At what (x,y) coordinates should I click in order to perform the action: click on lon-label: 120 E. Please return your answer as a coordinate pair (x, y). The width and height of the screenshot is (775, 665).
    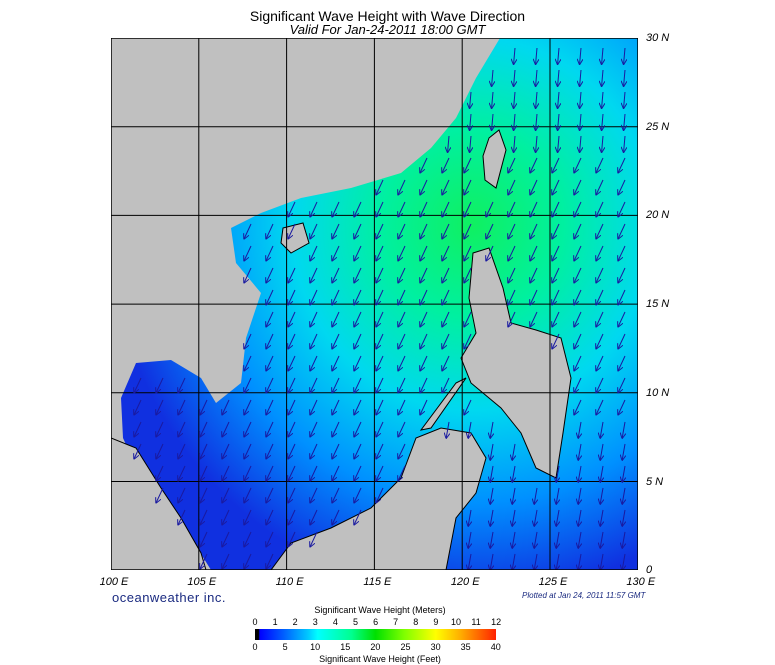
    Looking at the image, I should click on (465, 582).